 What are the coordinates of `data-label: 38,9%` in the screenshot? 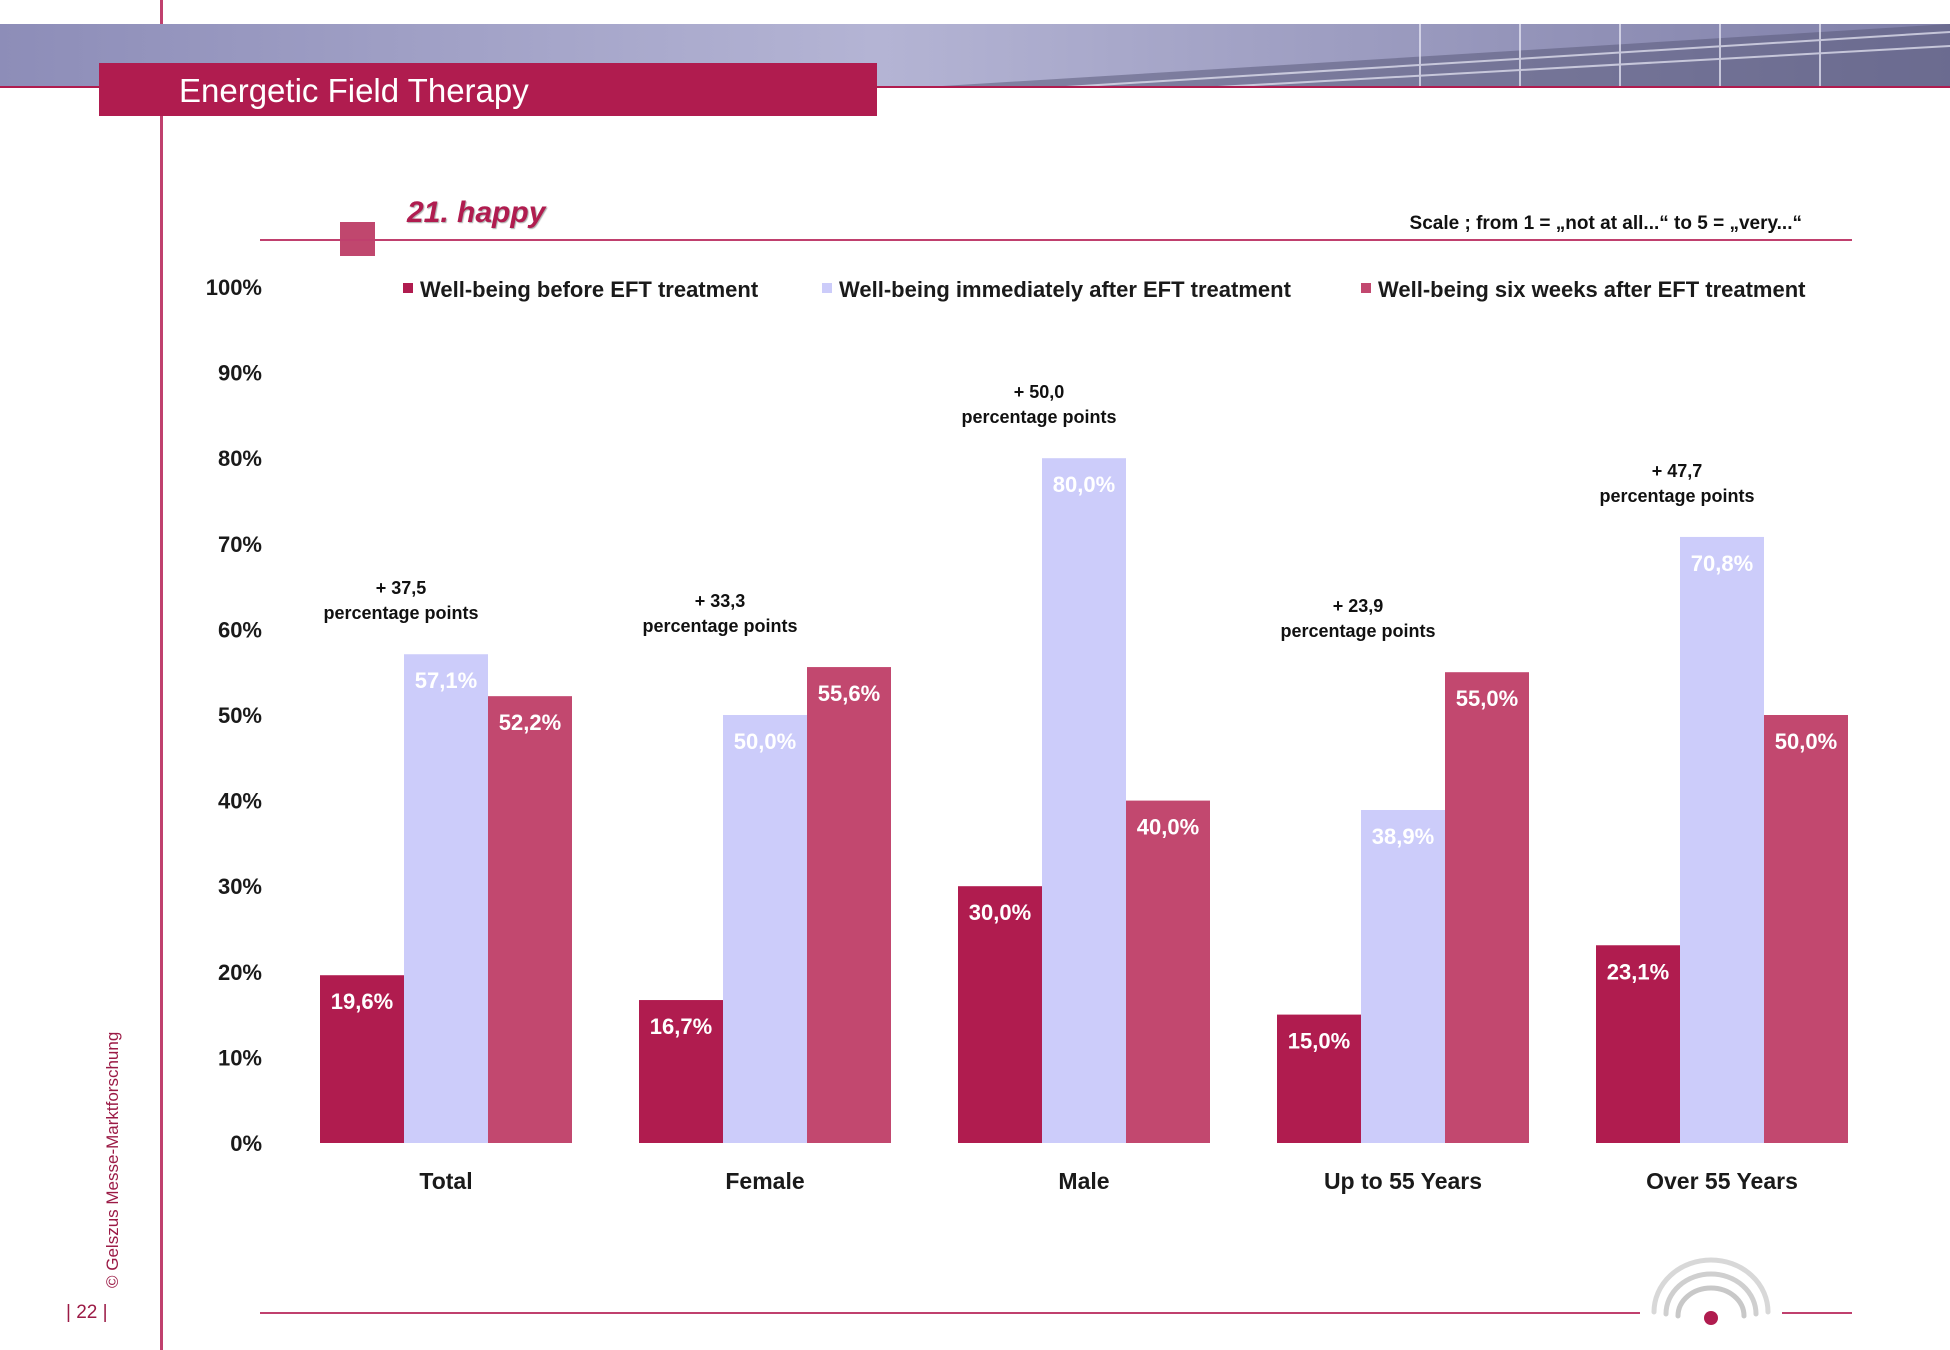 It's located at (1403, 836).